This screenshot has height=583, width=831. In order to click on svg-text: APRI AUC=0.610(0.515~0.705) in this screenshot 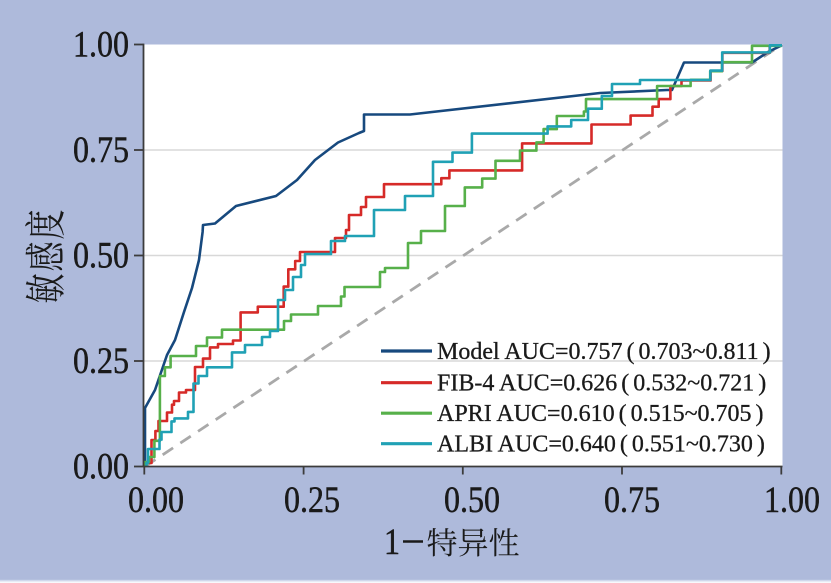, I will do `click(600, 414)`.